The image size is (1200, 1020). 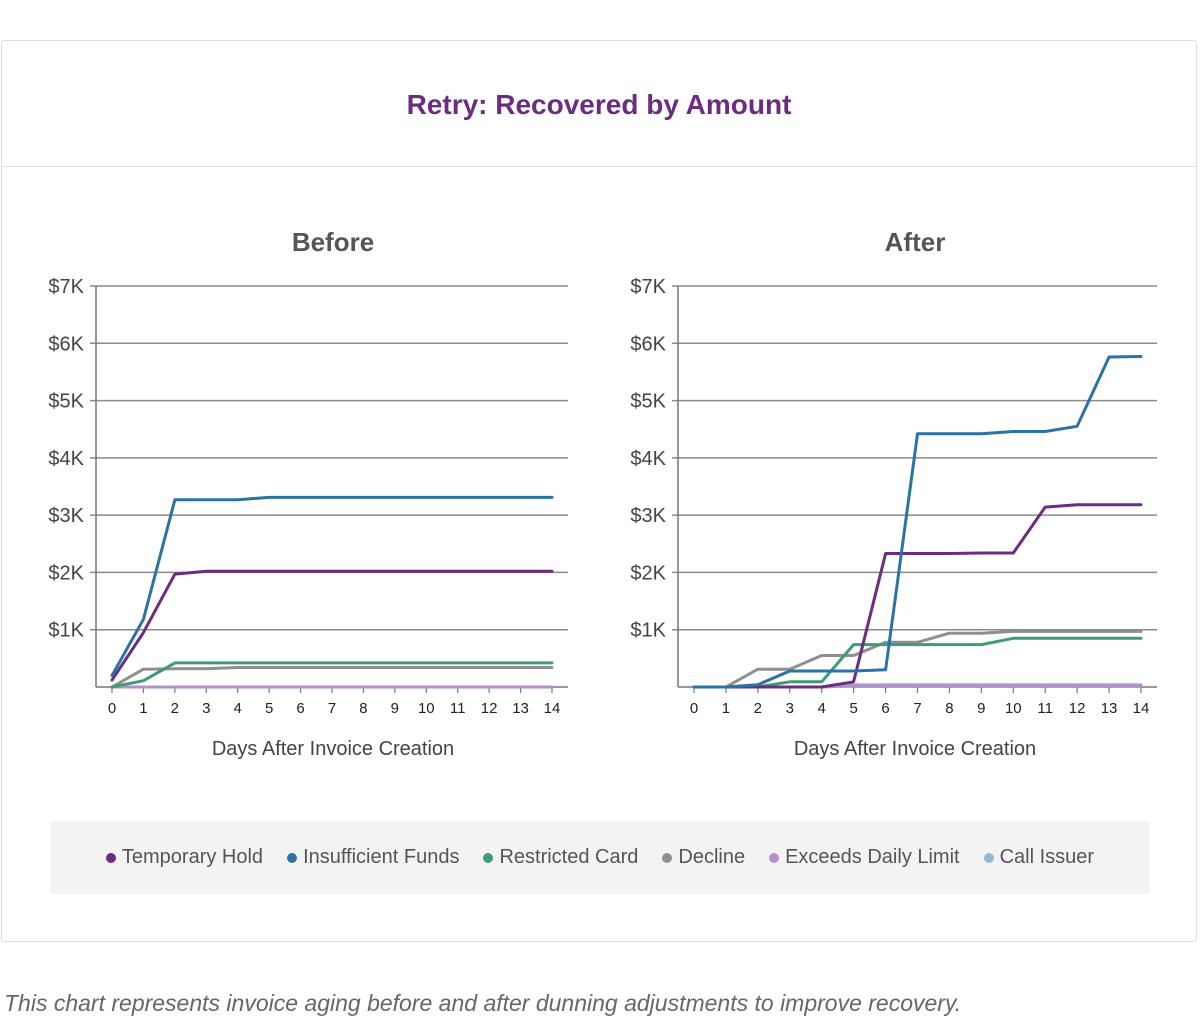 I want to click on card-header: Retry: Recovered by Amount, so click(x=599, y=104).